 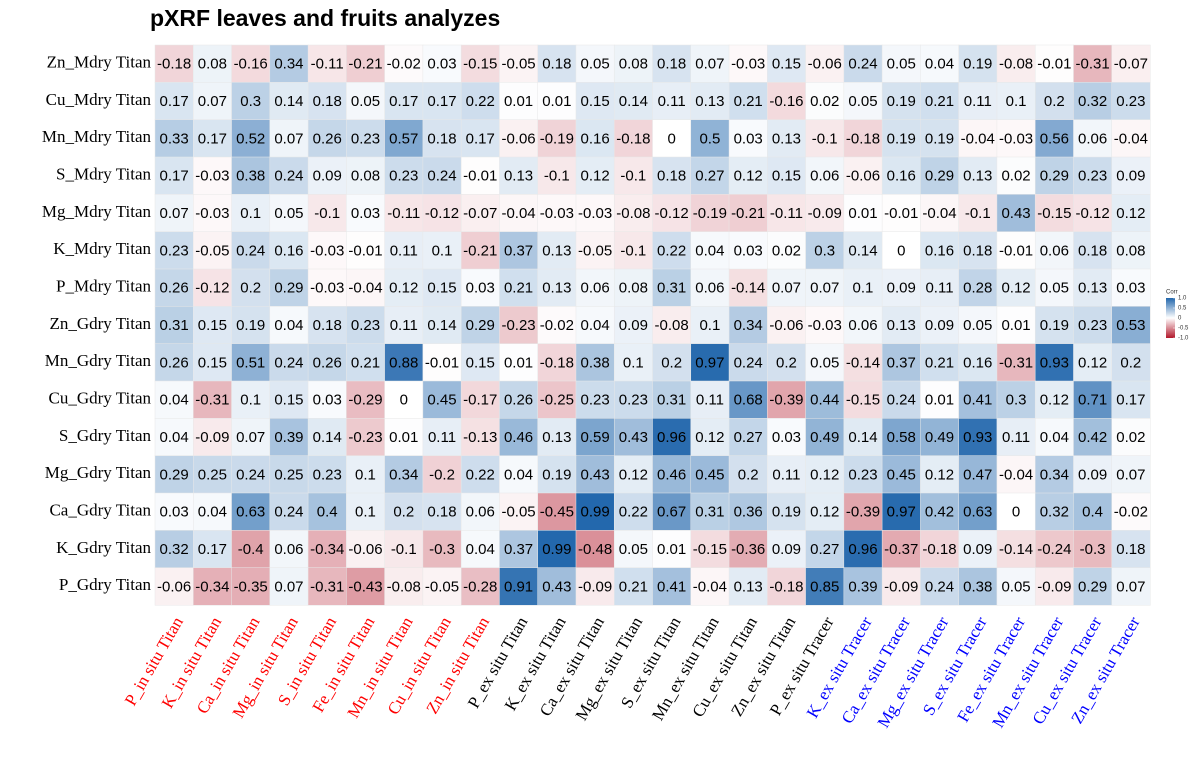 What do you see at coordinates (671, 400) in the screenshot?
I see `cell-value: 0.31` at bounding box center [671, 400].